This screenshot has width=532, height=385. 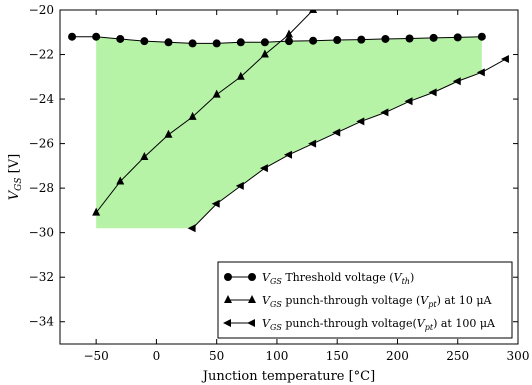 What do you see at coordinates (157, 356) in the screenshot?
I see `x-tick-label: 0` at bounding box center [157, 356].